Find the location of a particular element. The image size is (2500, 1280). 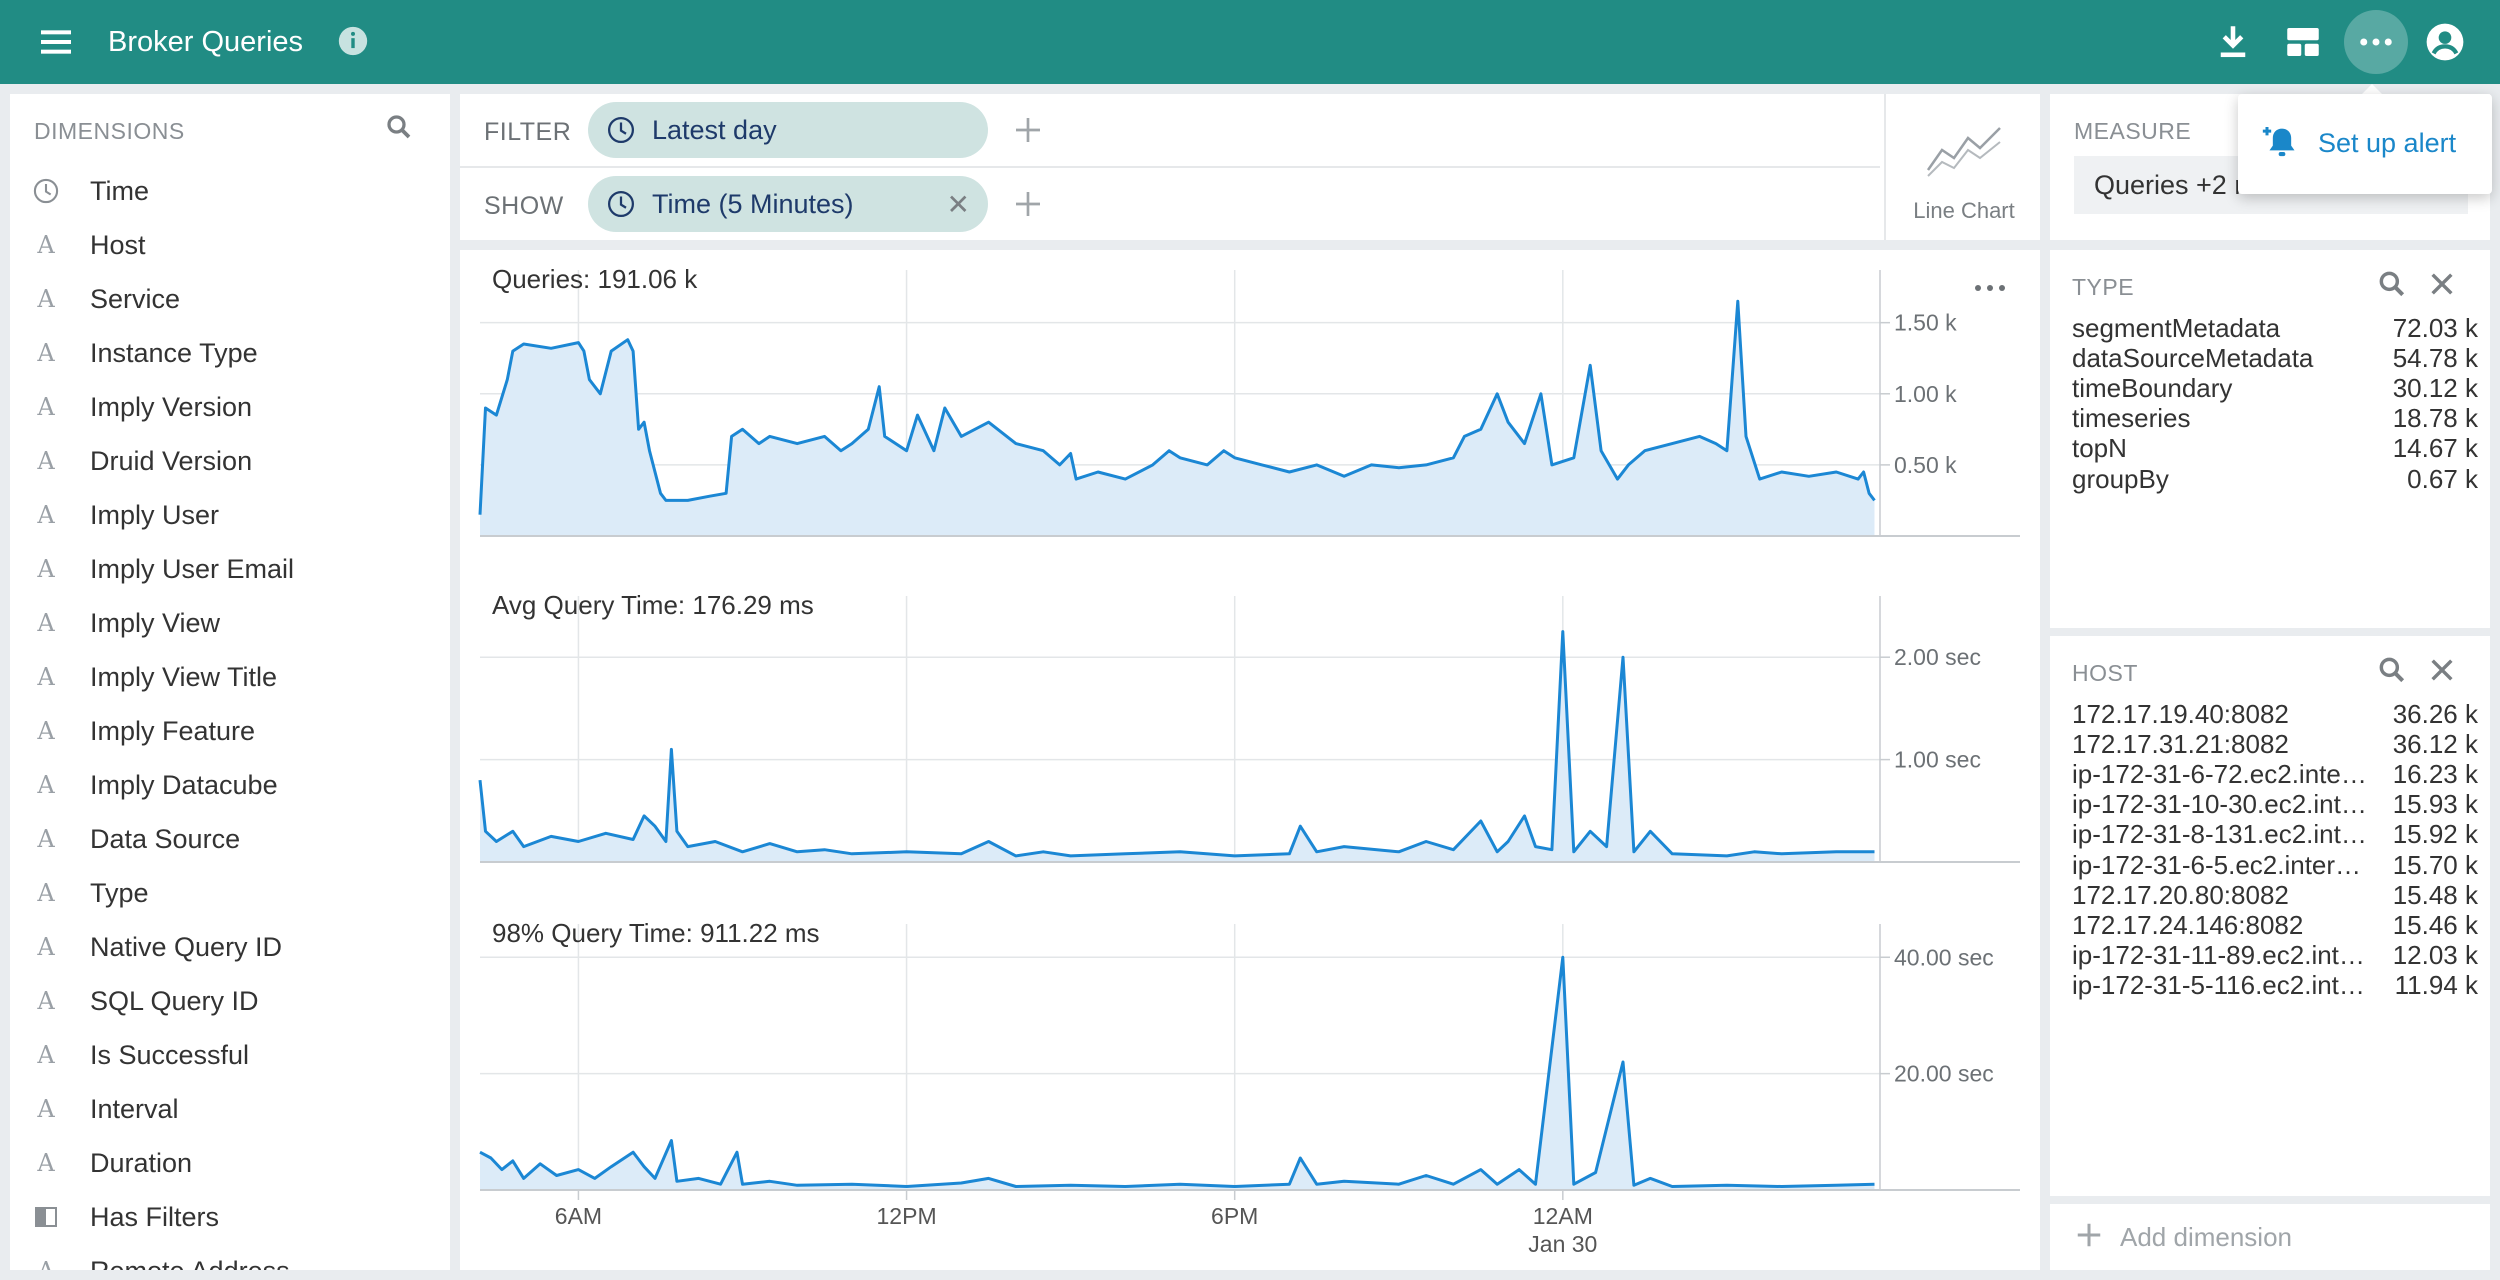

add-split-plus-icon is located at coordinates (1028, 204).